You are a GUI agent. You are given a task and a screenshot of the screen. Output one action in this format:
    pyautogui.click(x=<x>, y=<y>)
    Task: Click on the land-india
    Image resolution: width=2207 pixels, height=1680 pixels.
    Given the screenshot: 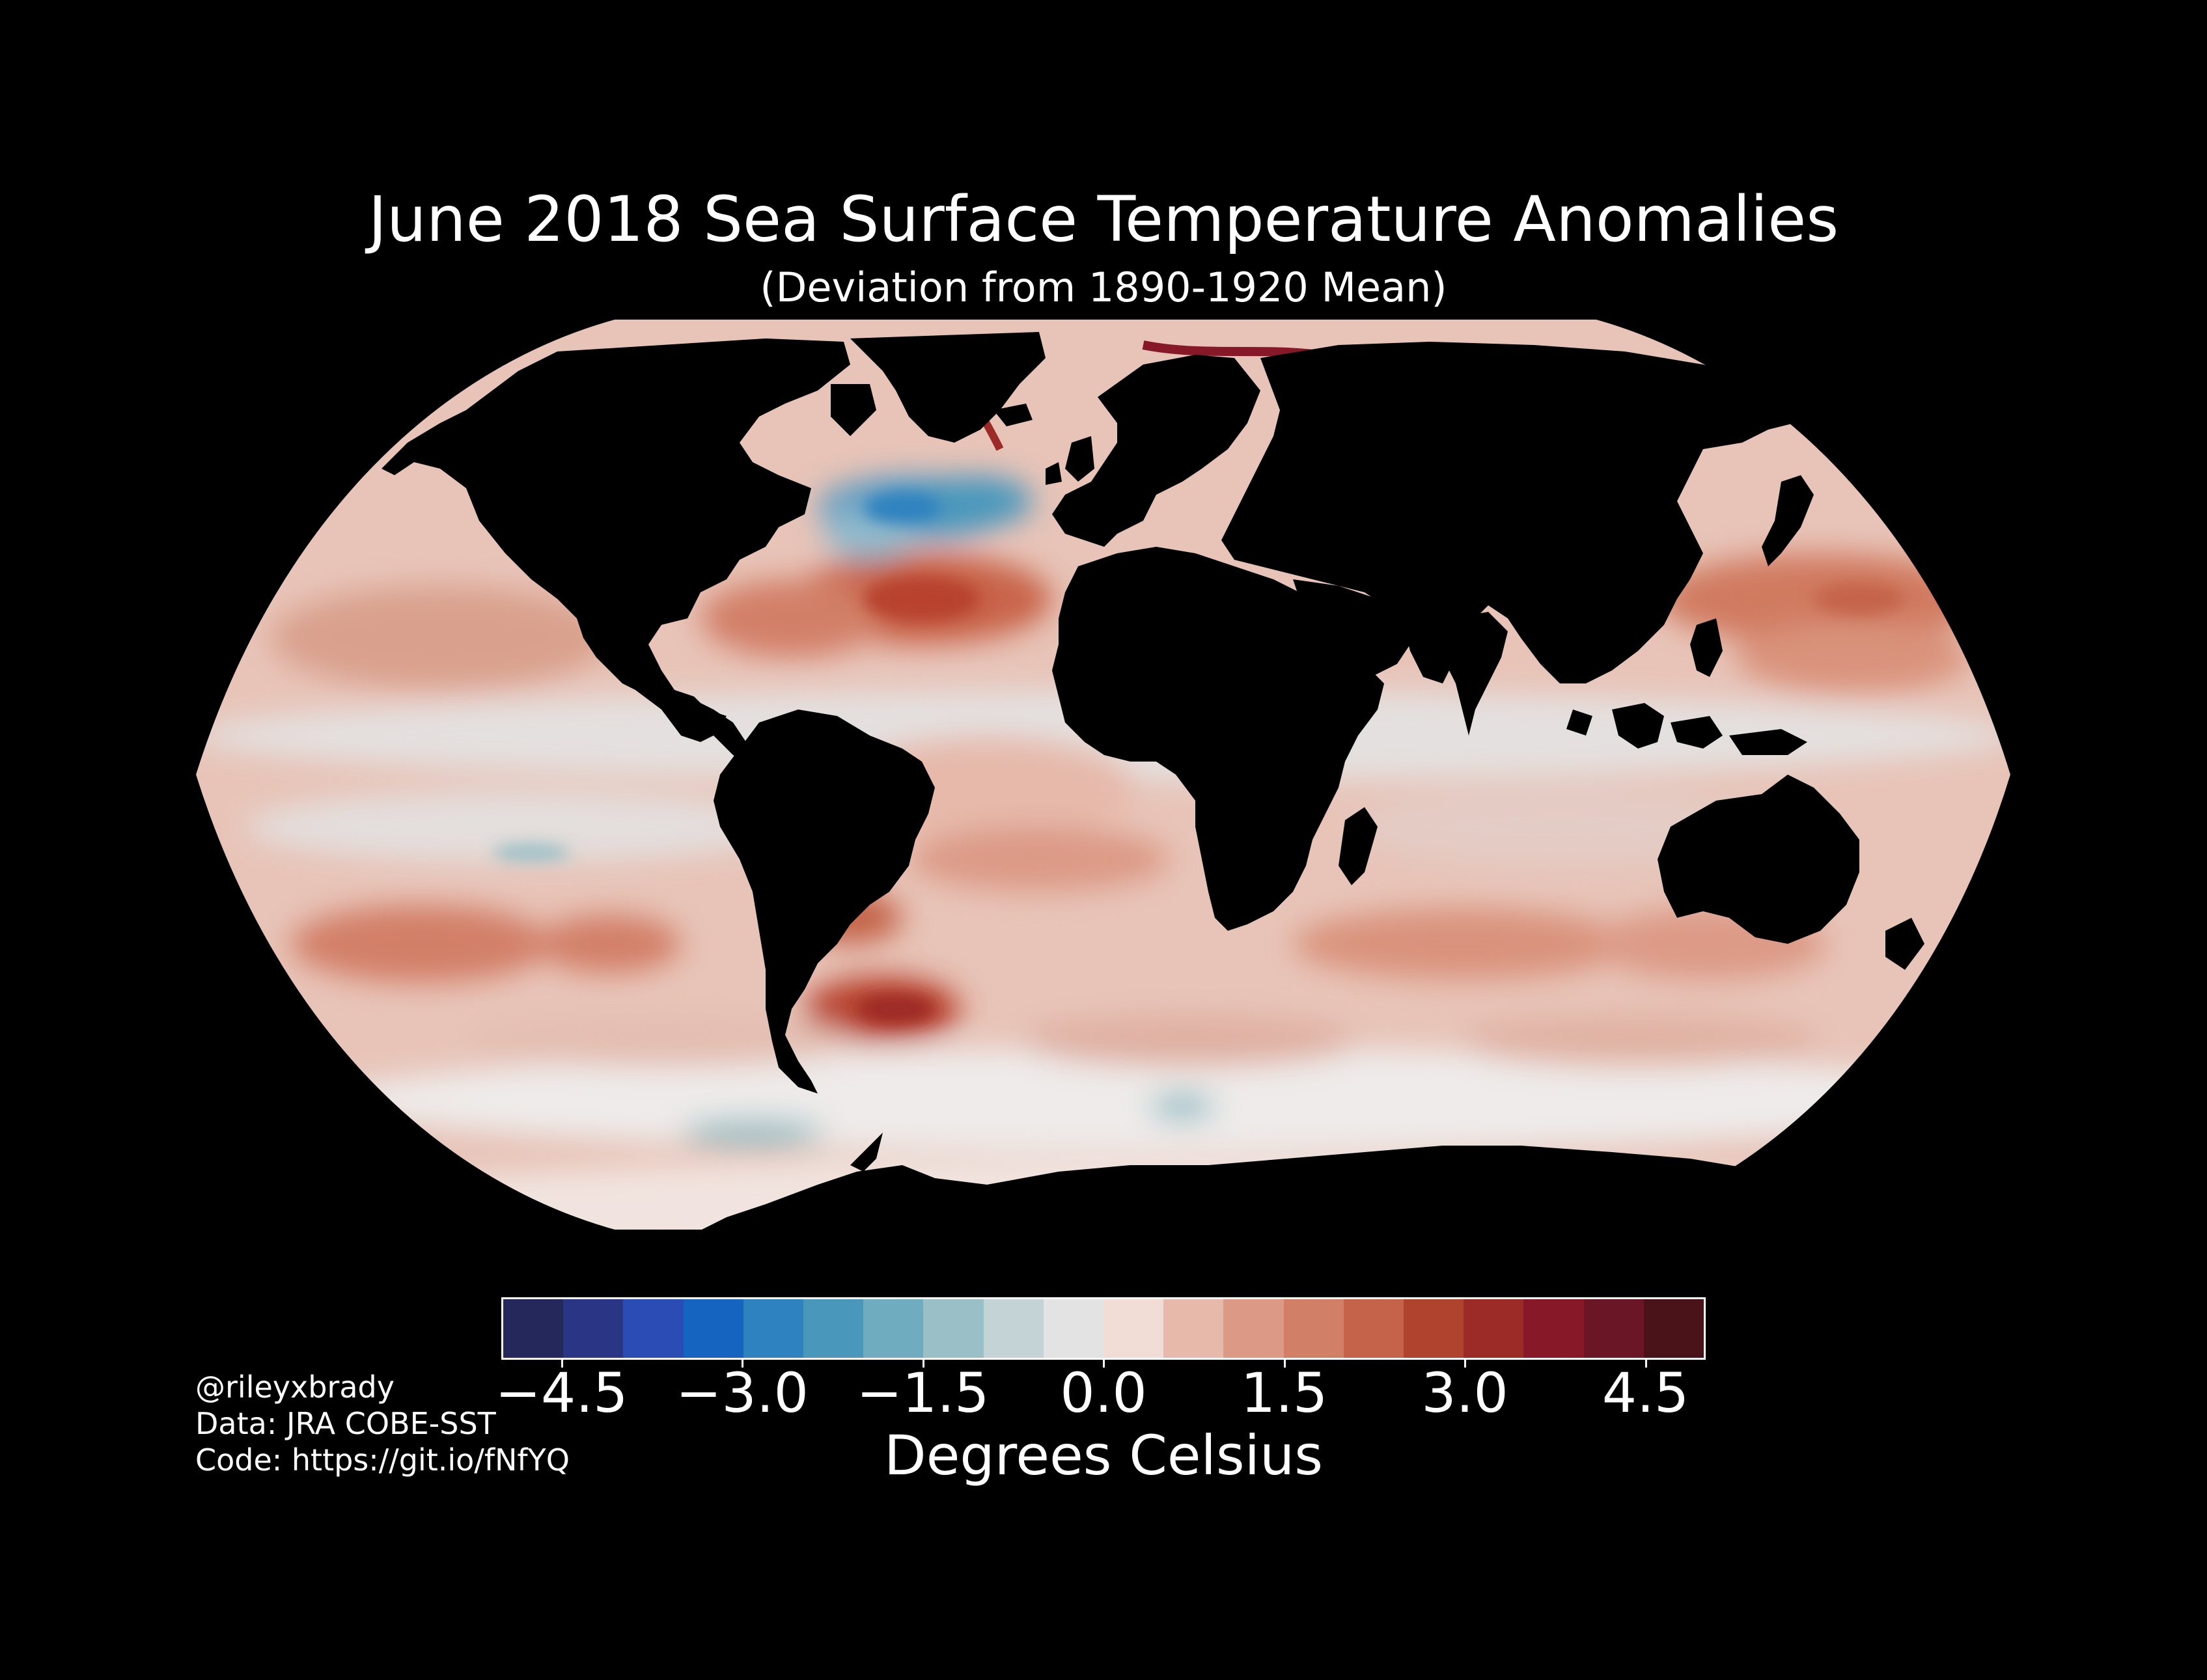 What is the action you would take?
    pyautogui.click(x=1475, y=674)
    